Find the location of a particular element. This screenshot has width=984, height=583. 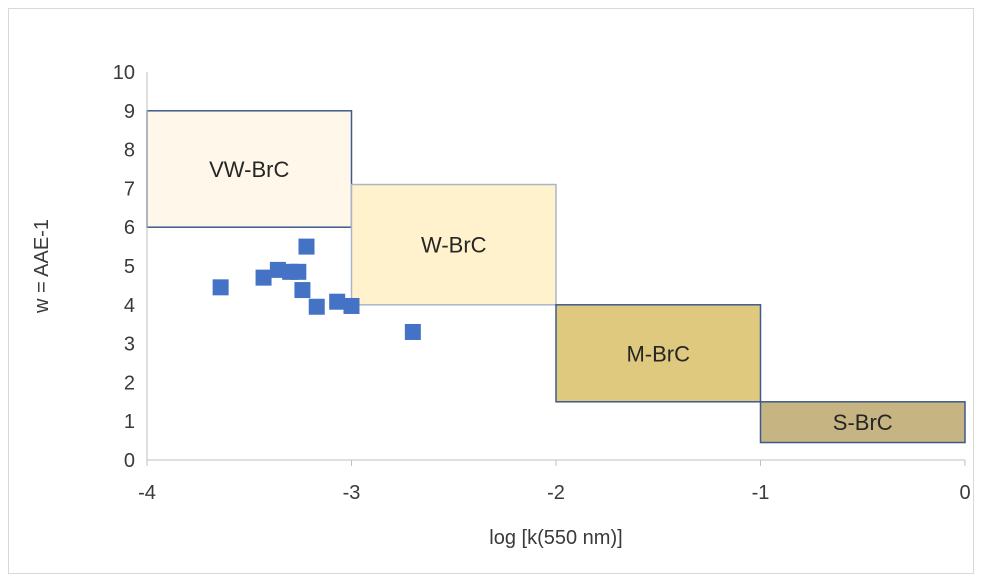

x-tick-label: -2 is located at coordinates (556, 493).